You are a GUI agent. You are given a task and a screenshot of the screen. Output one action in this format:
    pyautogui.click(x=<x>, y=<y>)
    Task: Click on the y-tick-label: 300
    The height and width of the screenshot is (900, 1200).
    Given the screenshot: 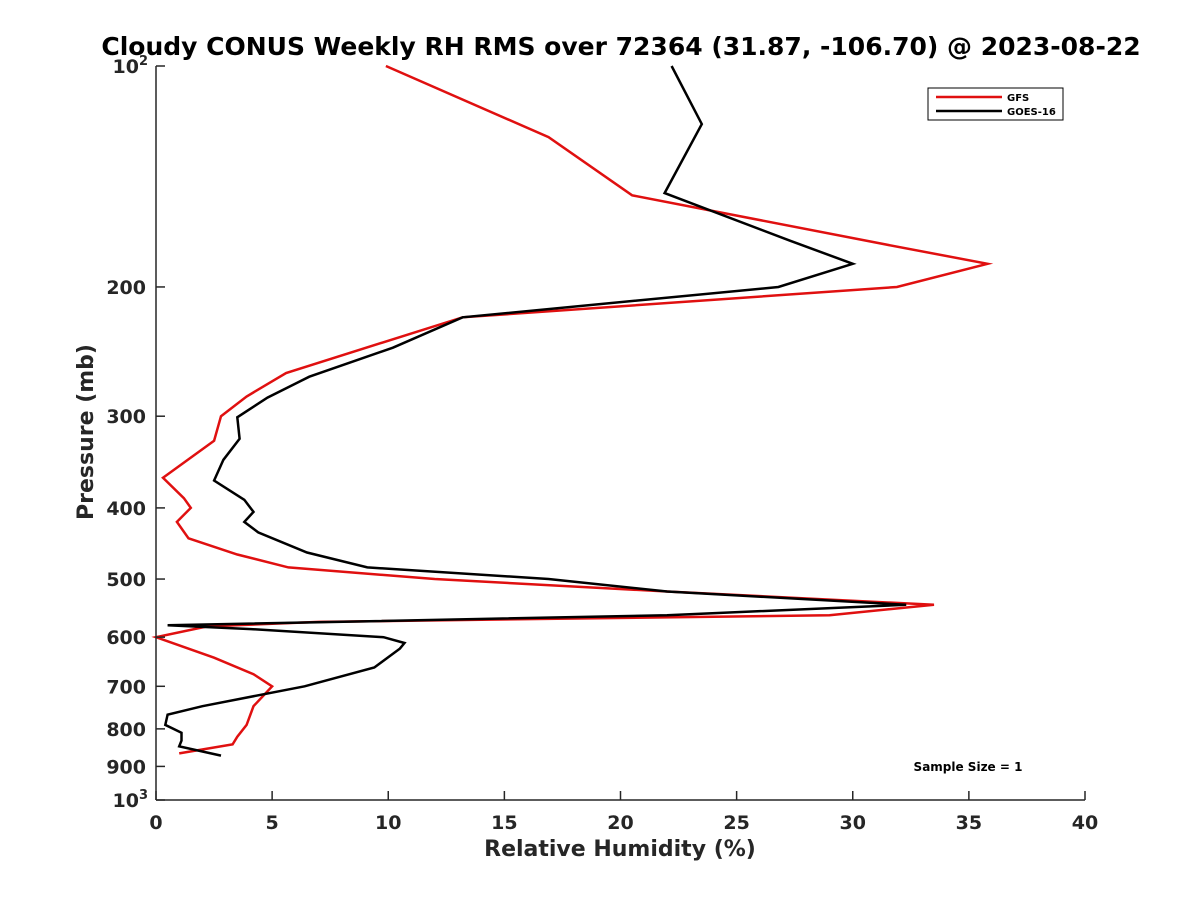 What is the action you would take?
    pyautogui.click(x=126, y=417)
    